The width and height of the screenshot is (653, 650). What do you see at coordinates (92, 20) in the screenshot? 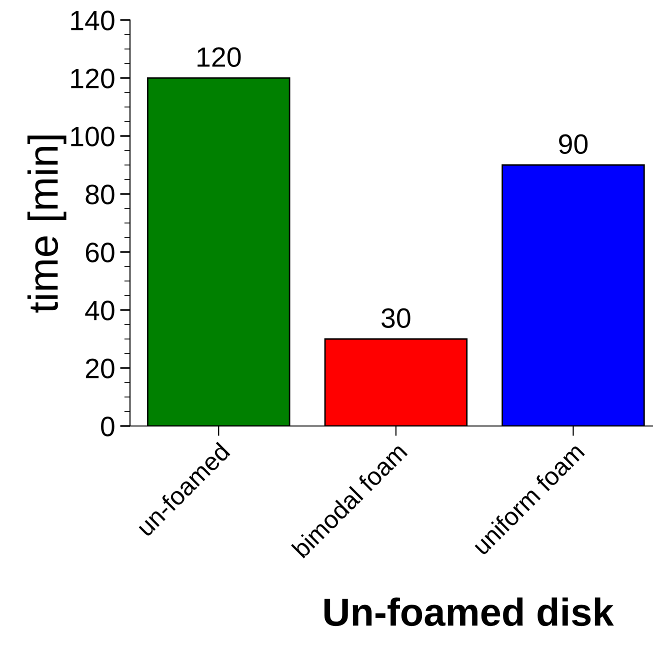
I see `y-tick-label: 140` at bounding box center [92, 20].